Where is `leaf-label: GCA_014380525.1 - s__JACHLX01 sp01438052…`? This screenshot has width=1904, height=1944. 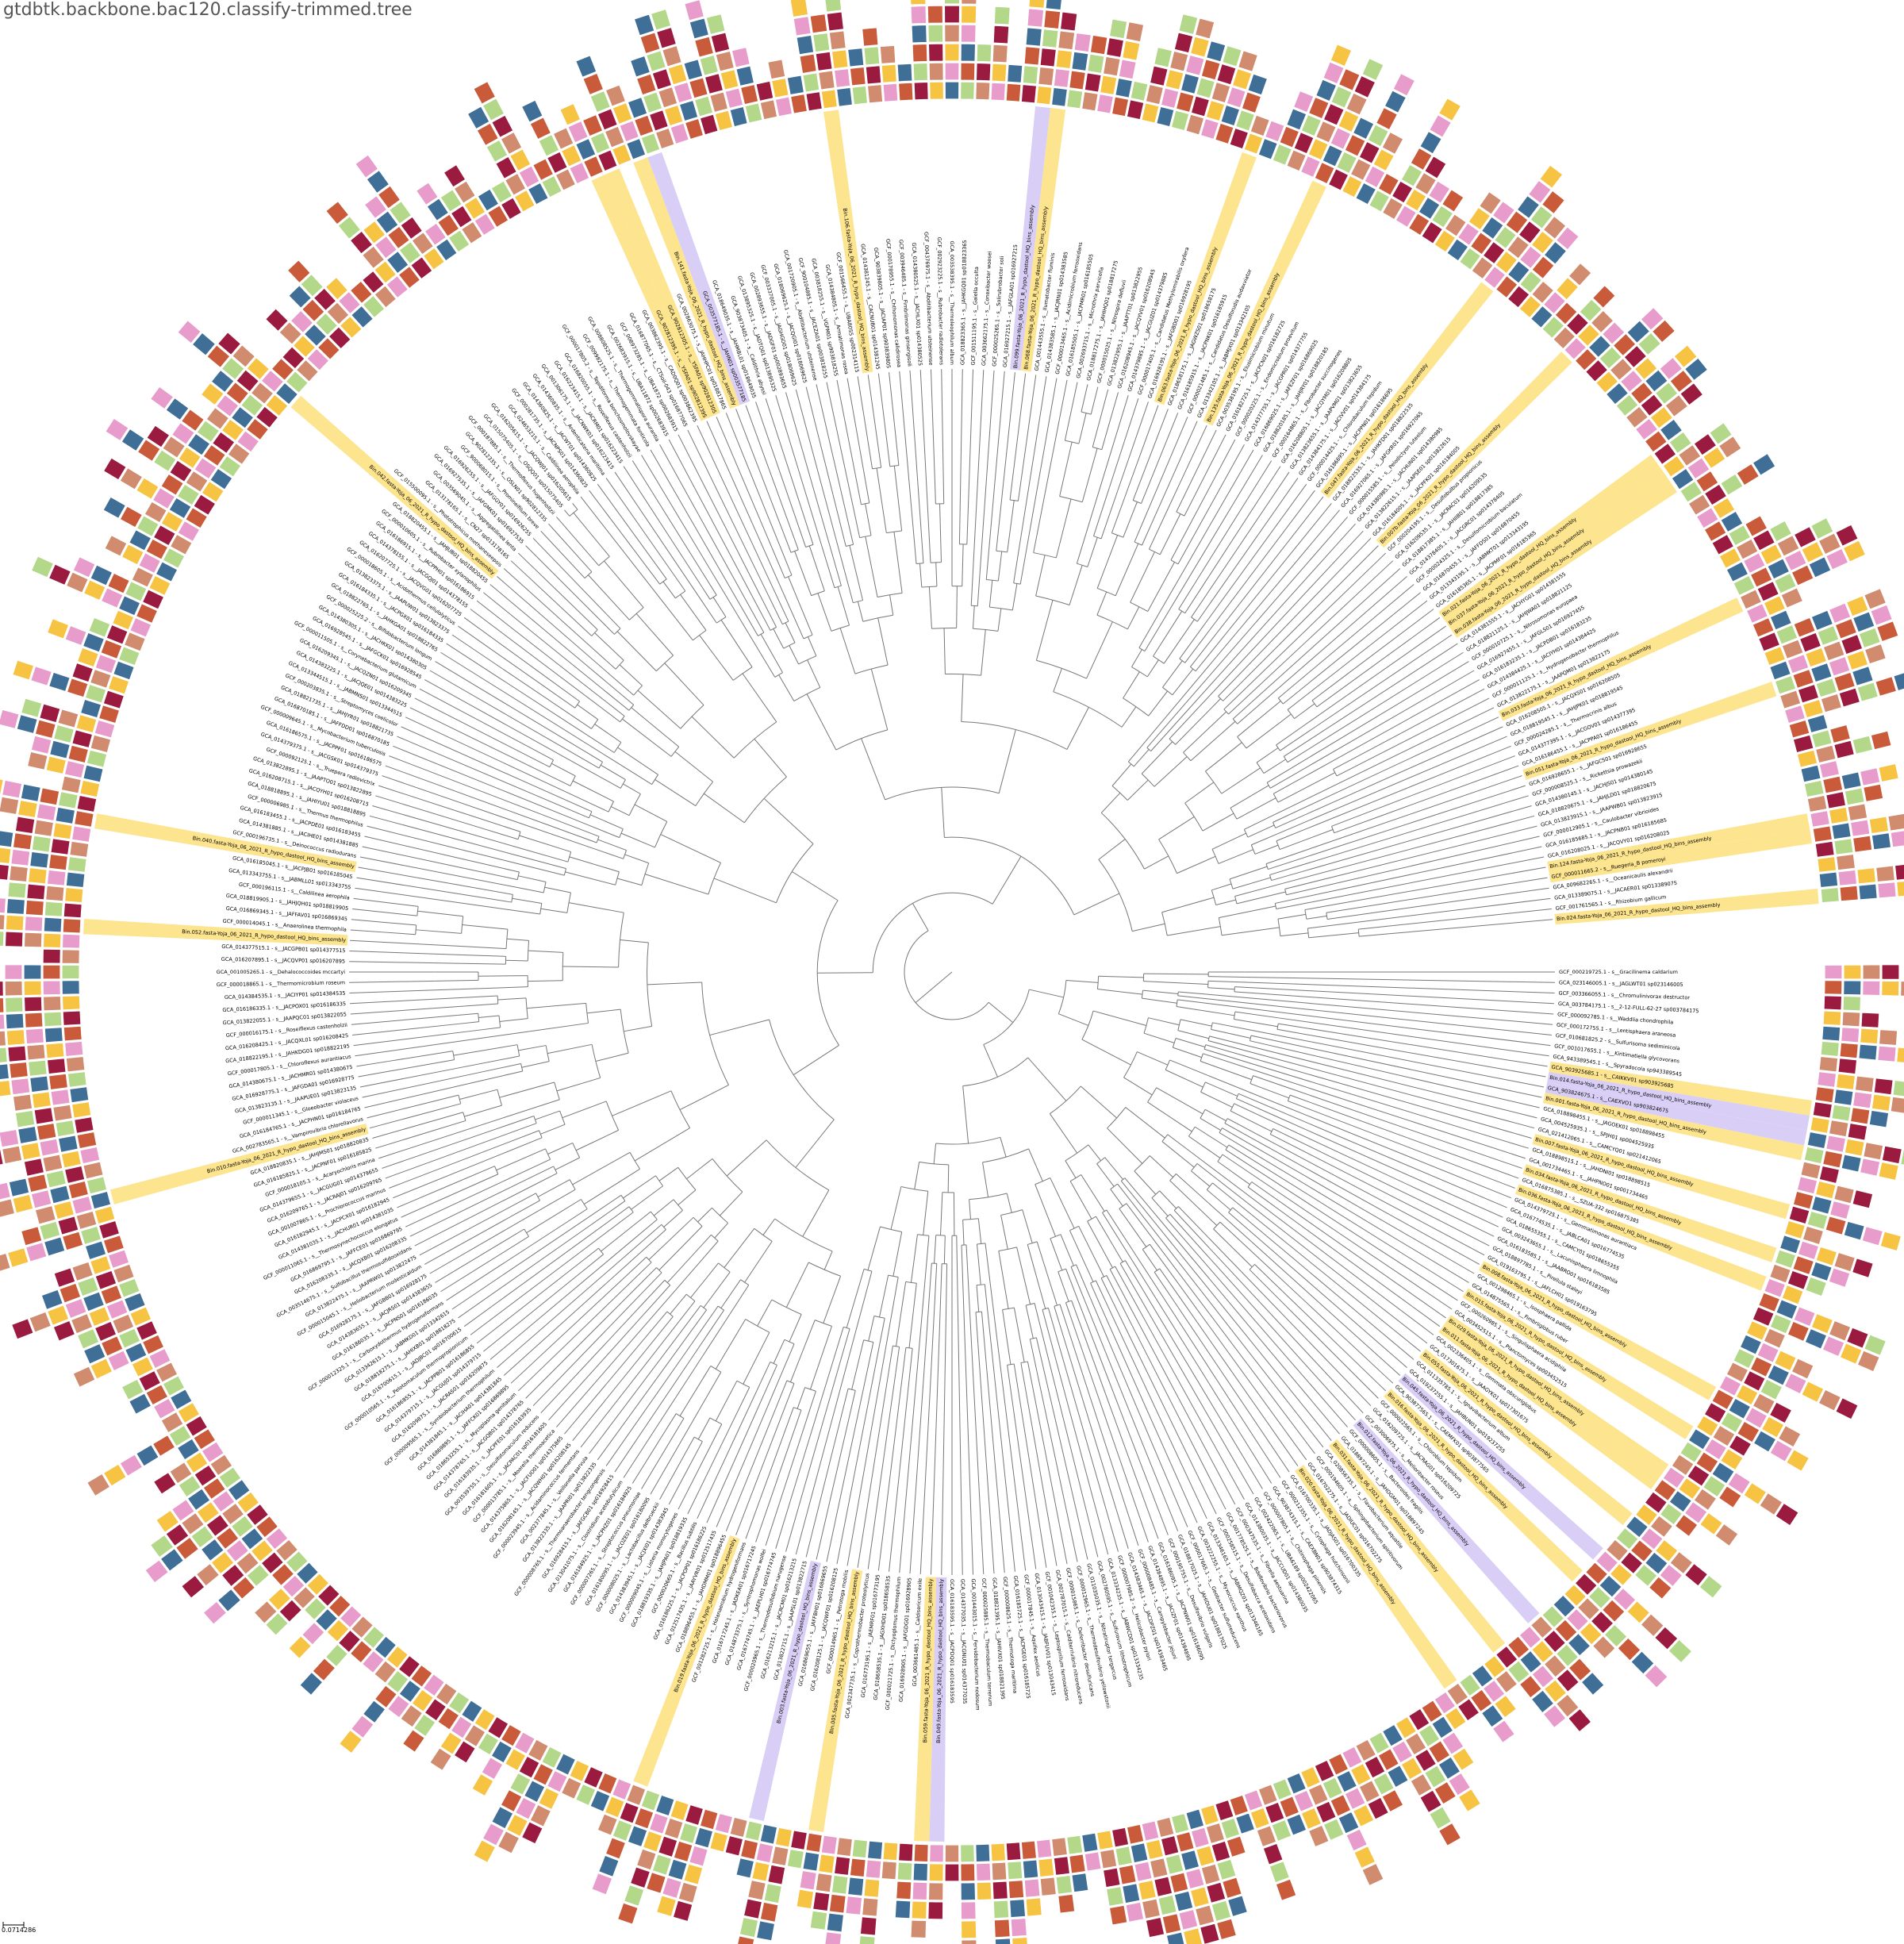 leaf-label: GCA_014380525.1 - s__JACHLX01 sp01438052… is located at coordinates (917, 304).